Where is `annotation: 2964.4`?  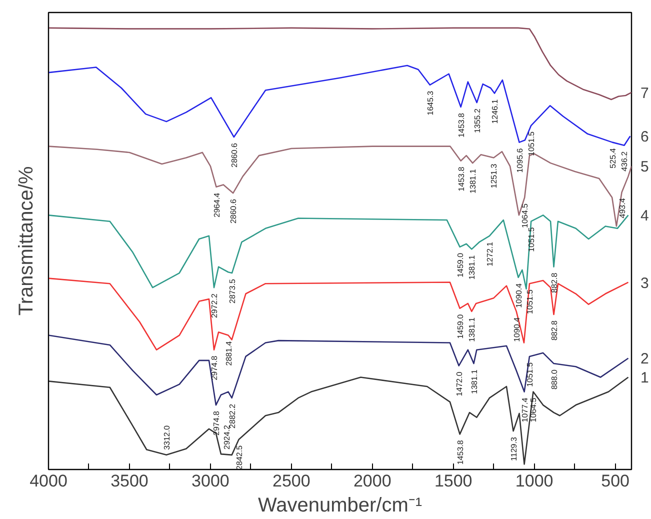
annotation: 2964.4 is located at coordinates (217, 205).